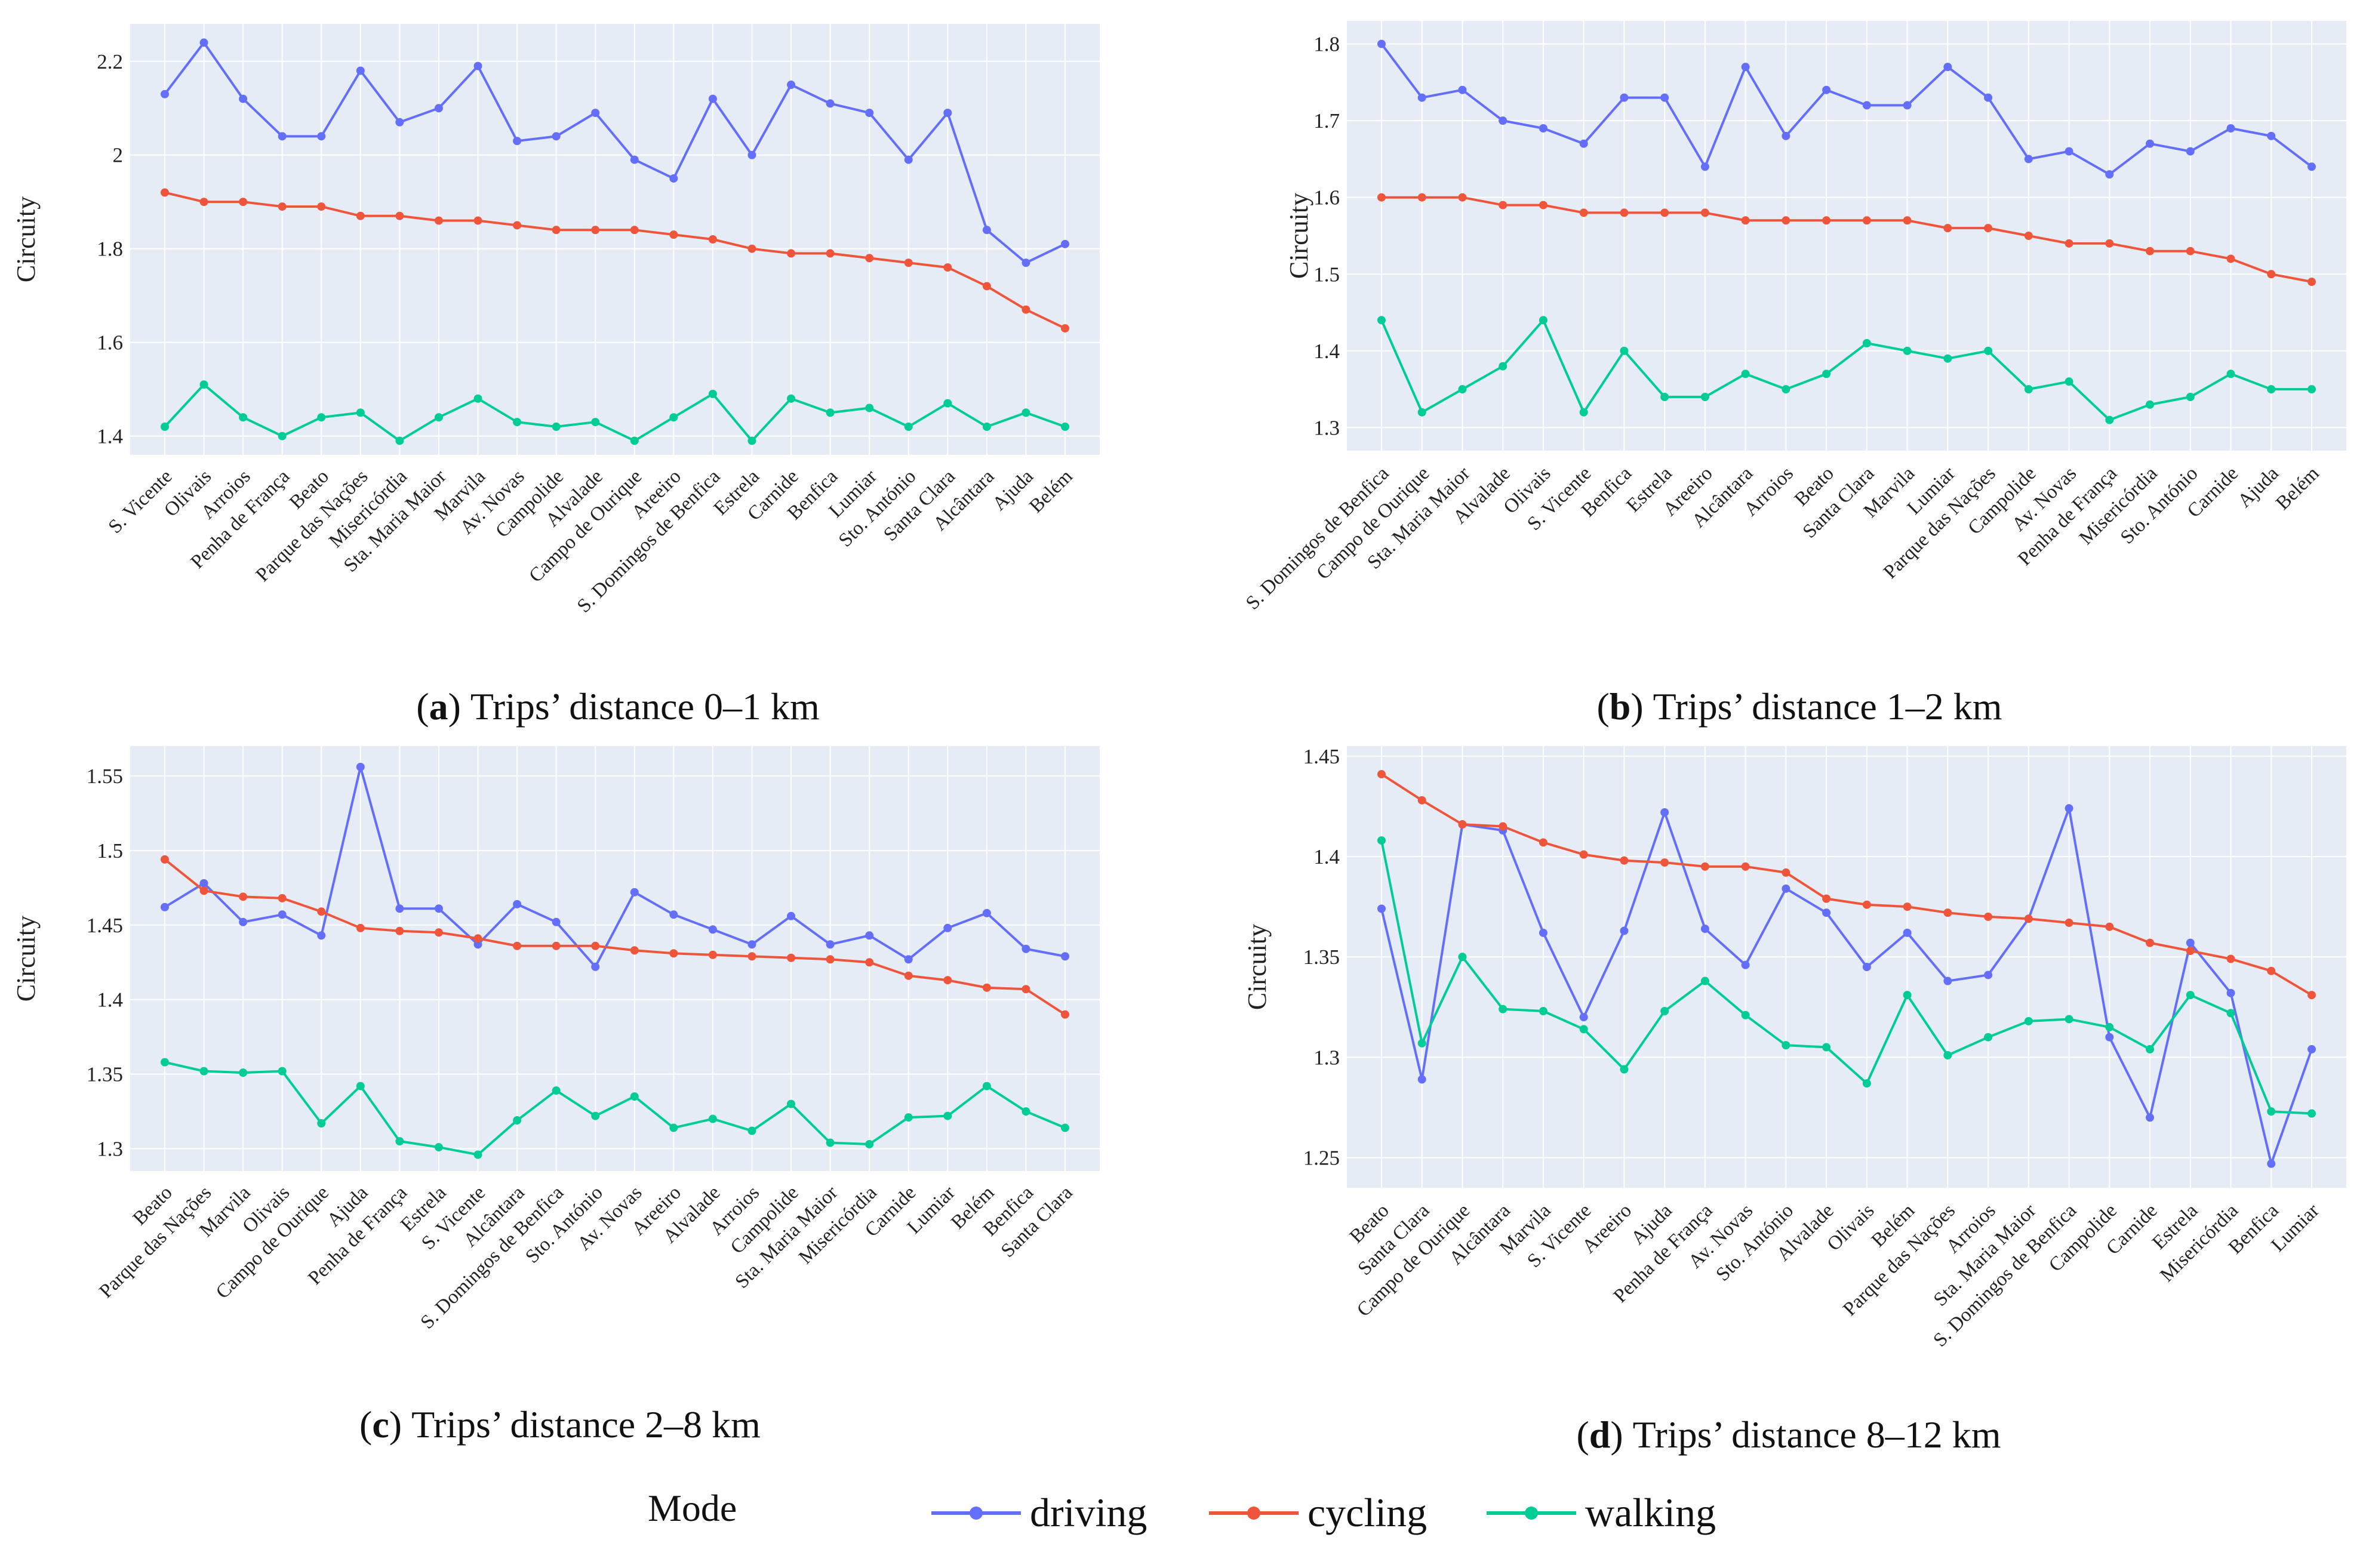 The width and height of the screenshot is (2369, 1568). I want to click on legend-item-driving: driving, so click(1039, 1512).